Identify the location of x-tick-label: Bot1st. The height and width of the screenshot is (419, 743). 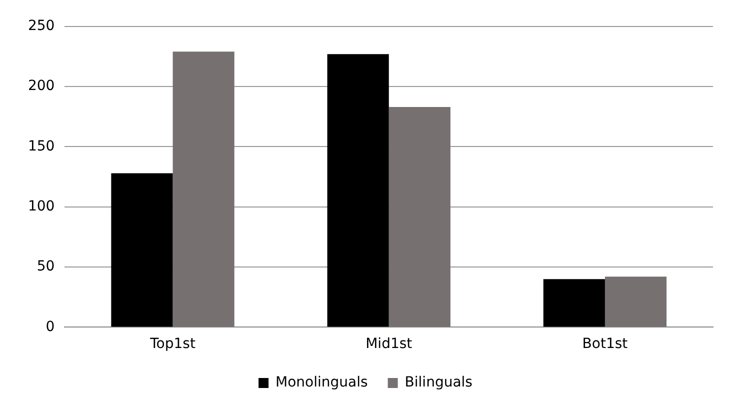
(605, 344).